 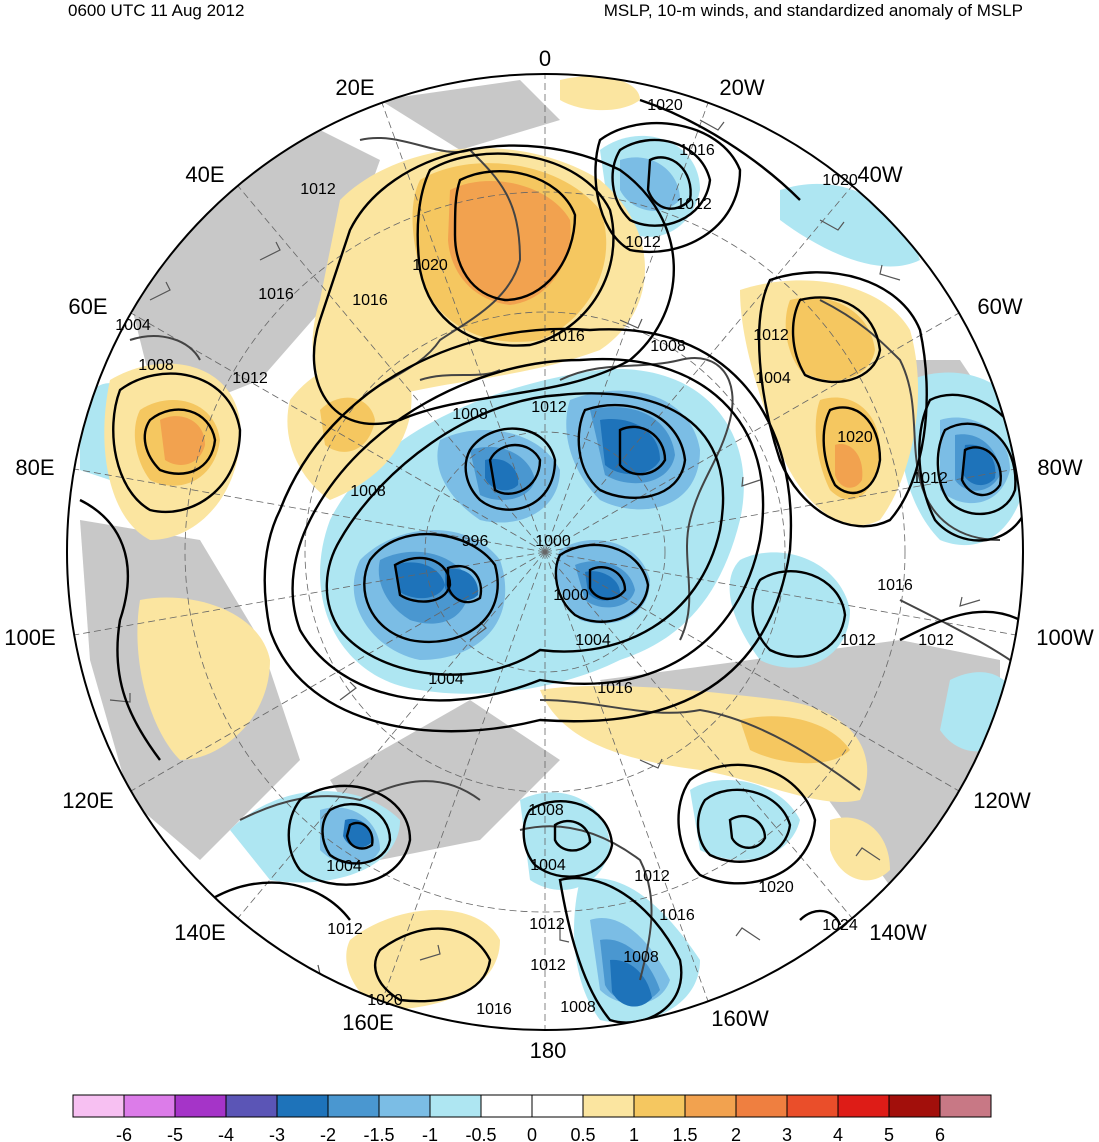 What do you see at coordinates (898, 932) in the screenshot?
I see `longitude-label: 140W` at bounding box center [898, 932].